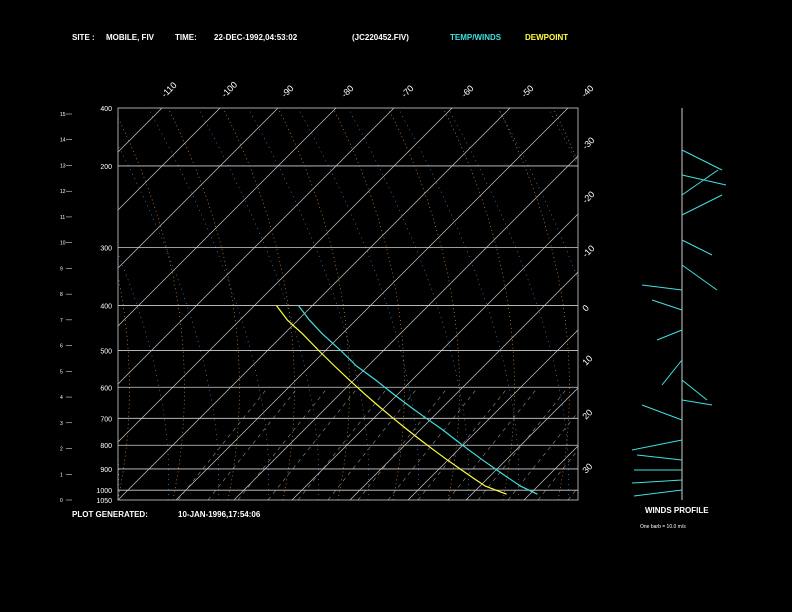 The image size is (792, 612). Describe the element at coordinates (663, 527) in the screenshot. I see `winds-profile-note: One barb = 10.0 m/s` at that location.